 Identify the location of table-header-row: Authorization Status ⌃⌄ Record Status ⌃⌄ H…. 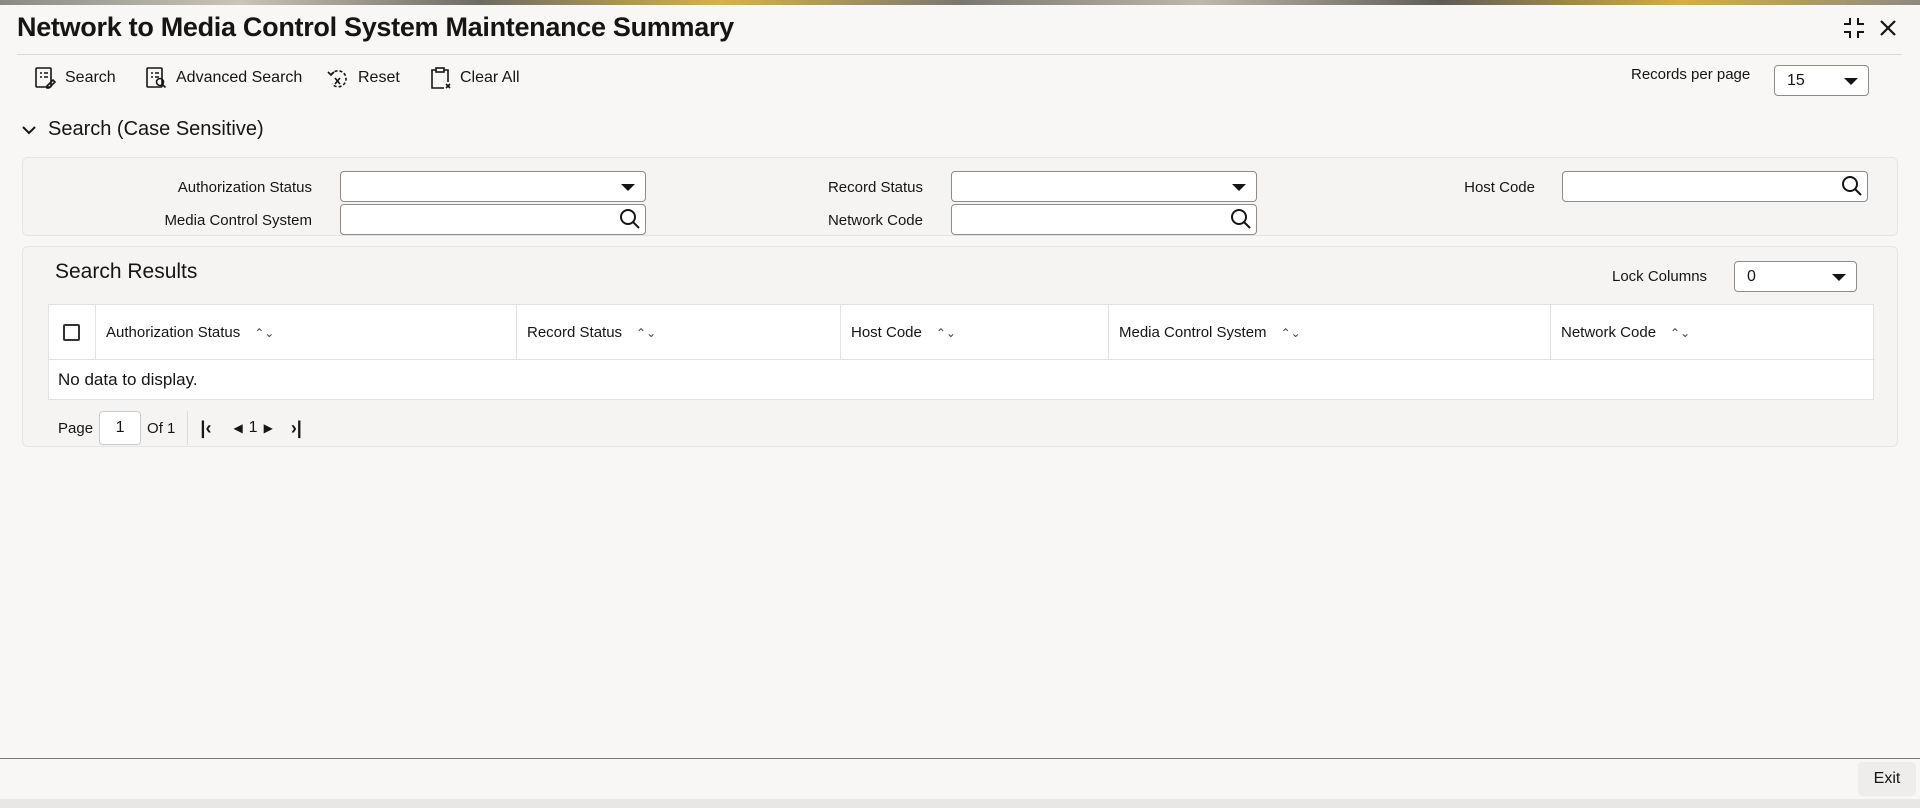
(962, 332).